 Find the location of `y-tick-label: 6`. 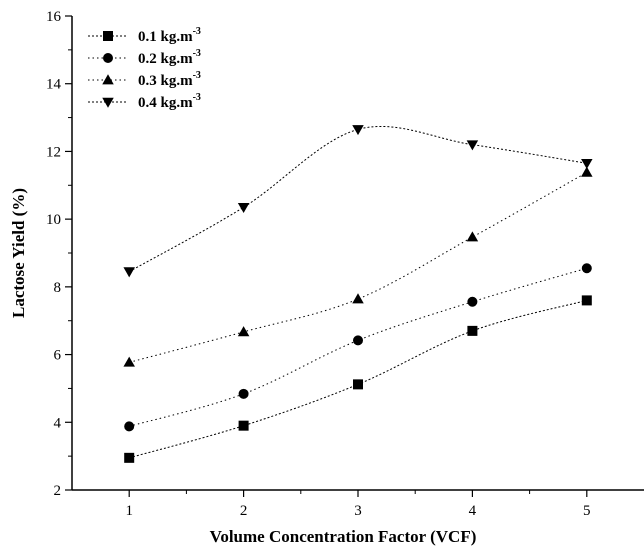

y-tick-label: 6 is located at coordinates (58, 356).